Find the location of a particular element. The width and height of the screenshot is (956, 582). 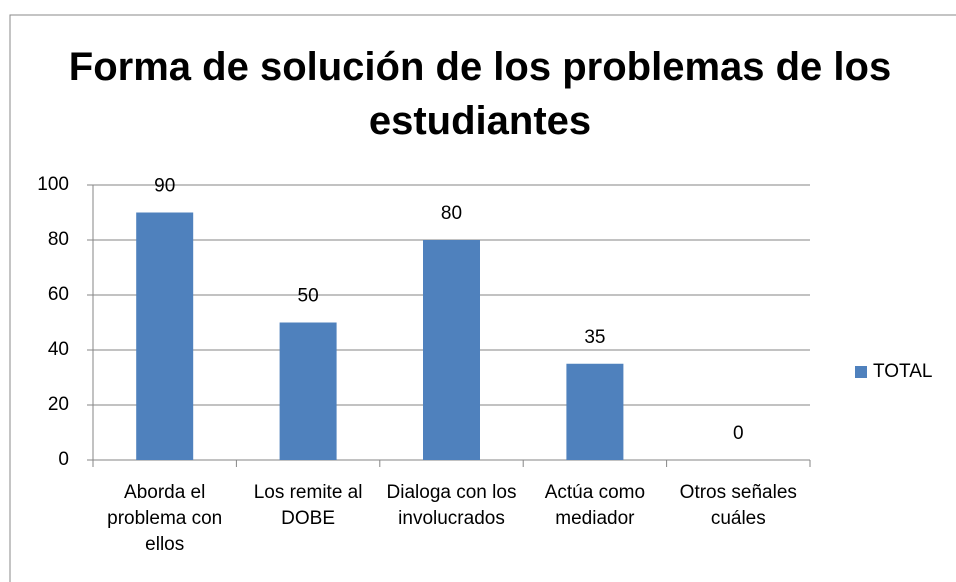

y-tick-label: 80 is located at coordinates (58, 239).